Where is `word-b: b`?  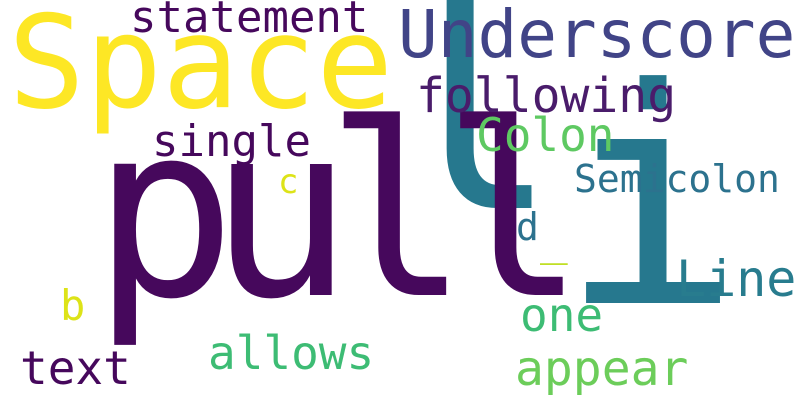
word-b: b is located at coordinates (73, 305).